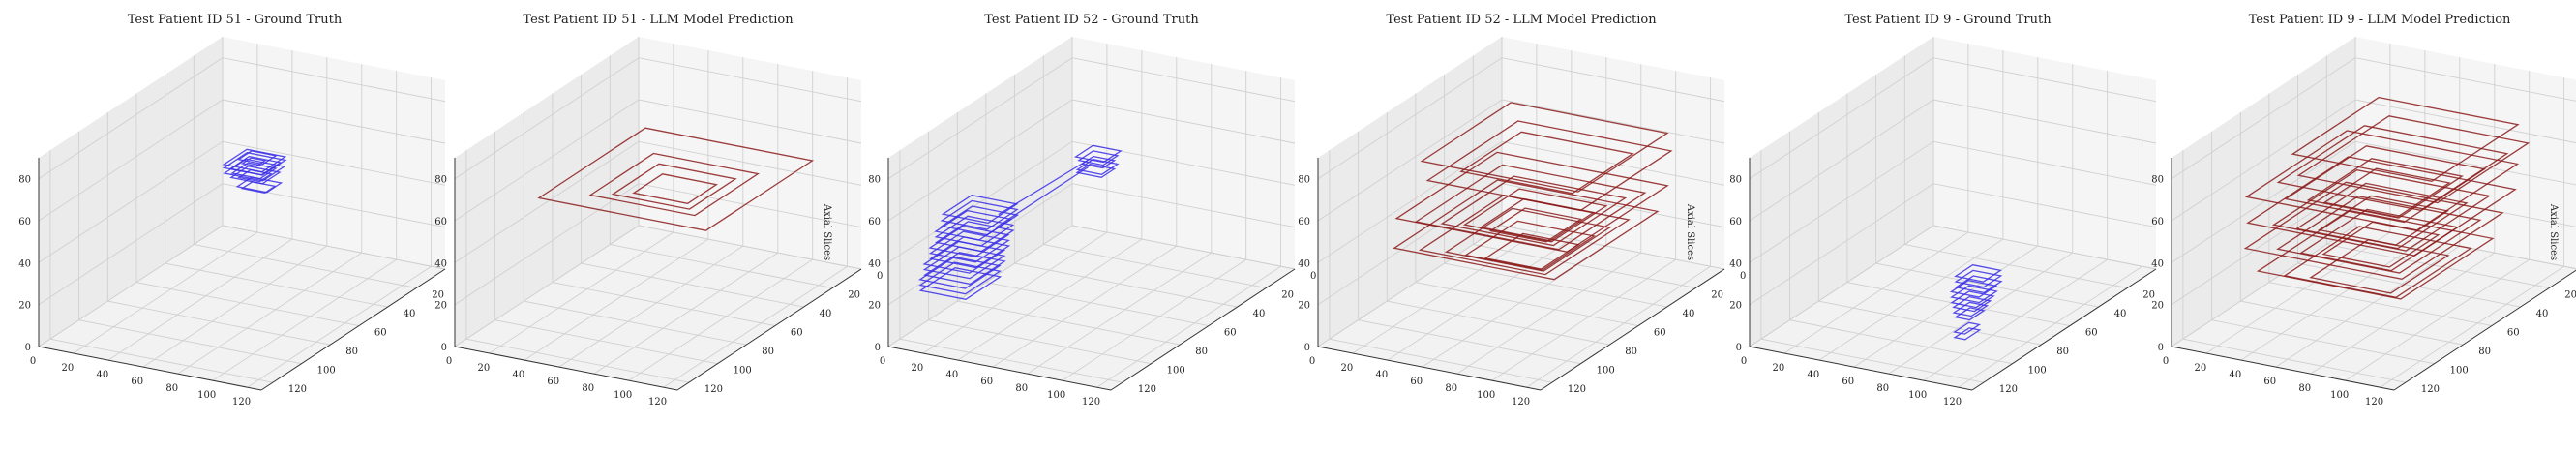 Image resolution: width=2576 pixels, height=453 pixels. Describe the element at coordinates (1631, 352) in the screenshot. I see `y-tick-label: 80` at that location.